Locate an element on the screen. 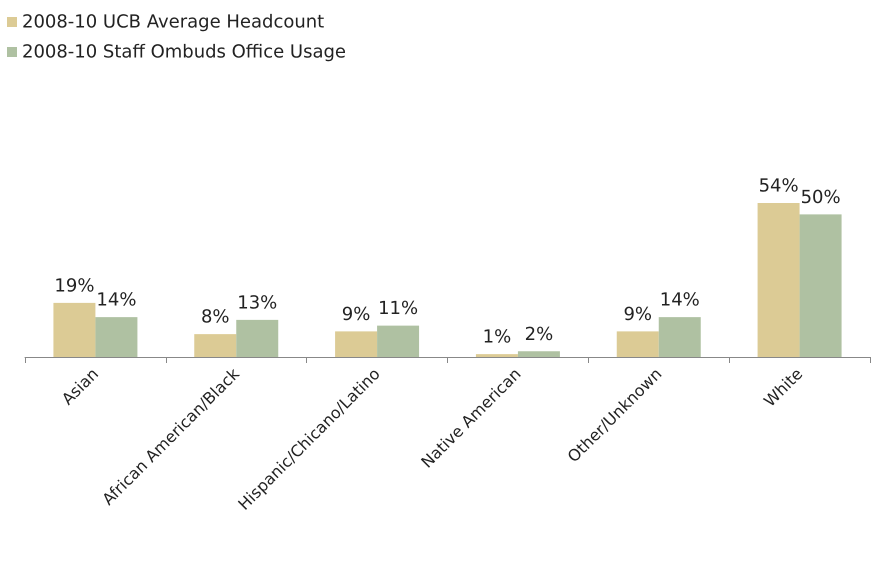 The width and height of the screenshot is (878, 565). data-label: 8% is located at coordinates (215, 317).